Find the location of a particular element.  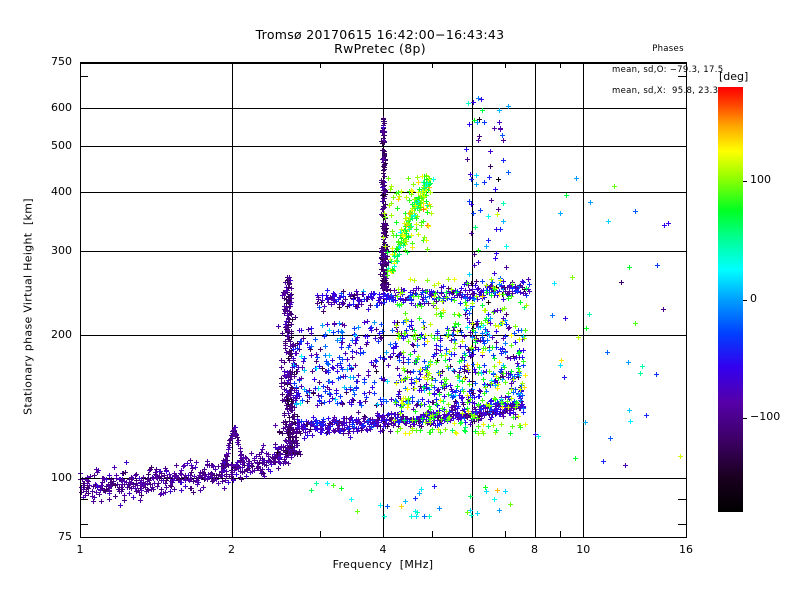

colorbar-tick-label: −100 is located at coordinates (765, 416).